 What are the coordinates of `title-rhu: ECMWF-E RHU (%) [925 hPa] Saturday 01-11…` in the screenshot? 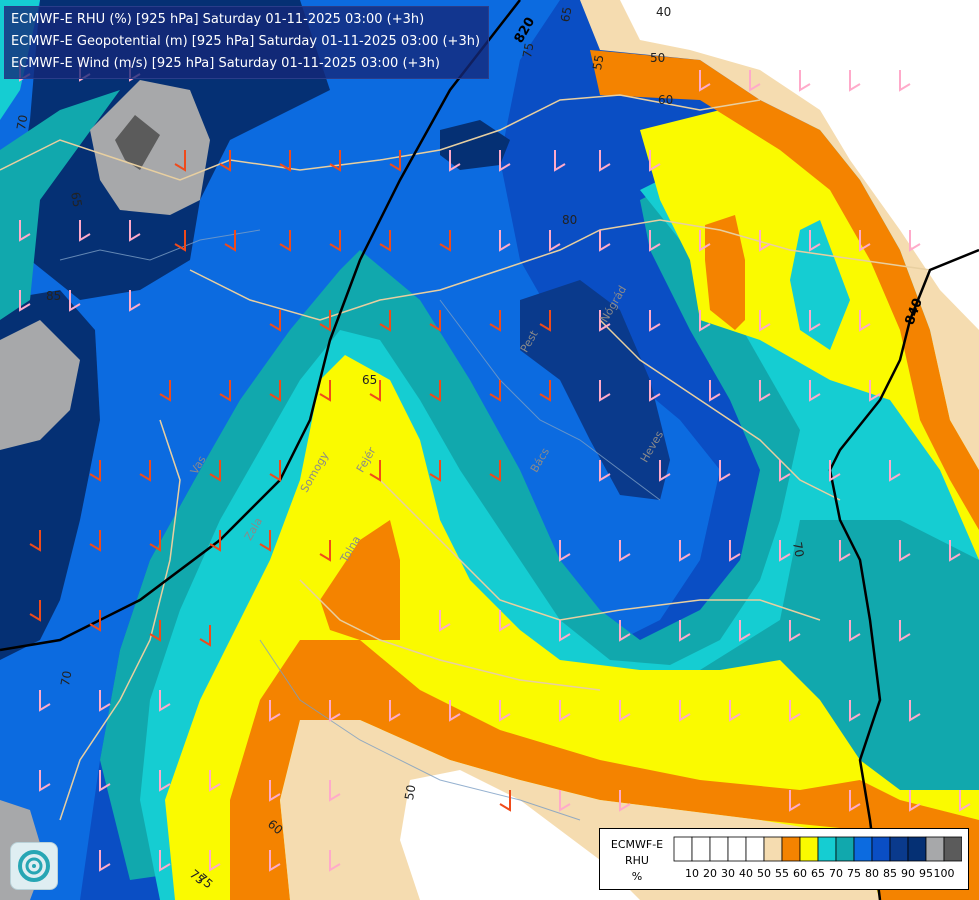 It's located at (218, 19).